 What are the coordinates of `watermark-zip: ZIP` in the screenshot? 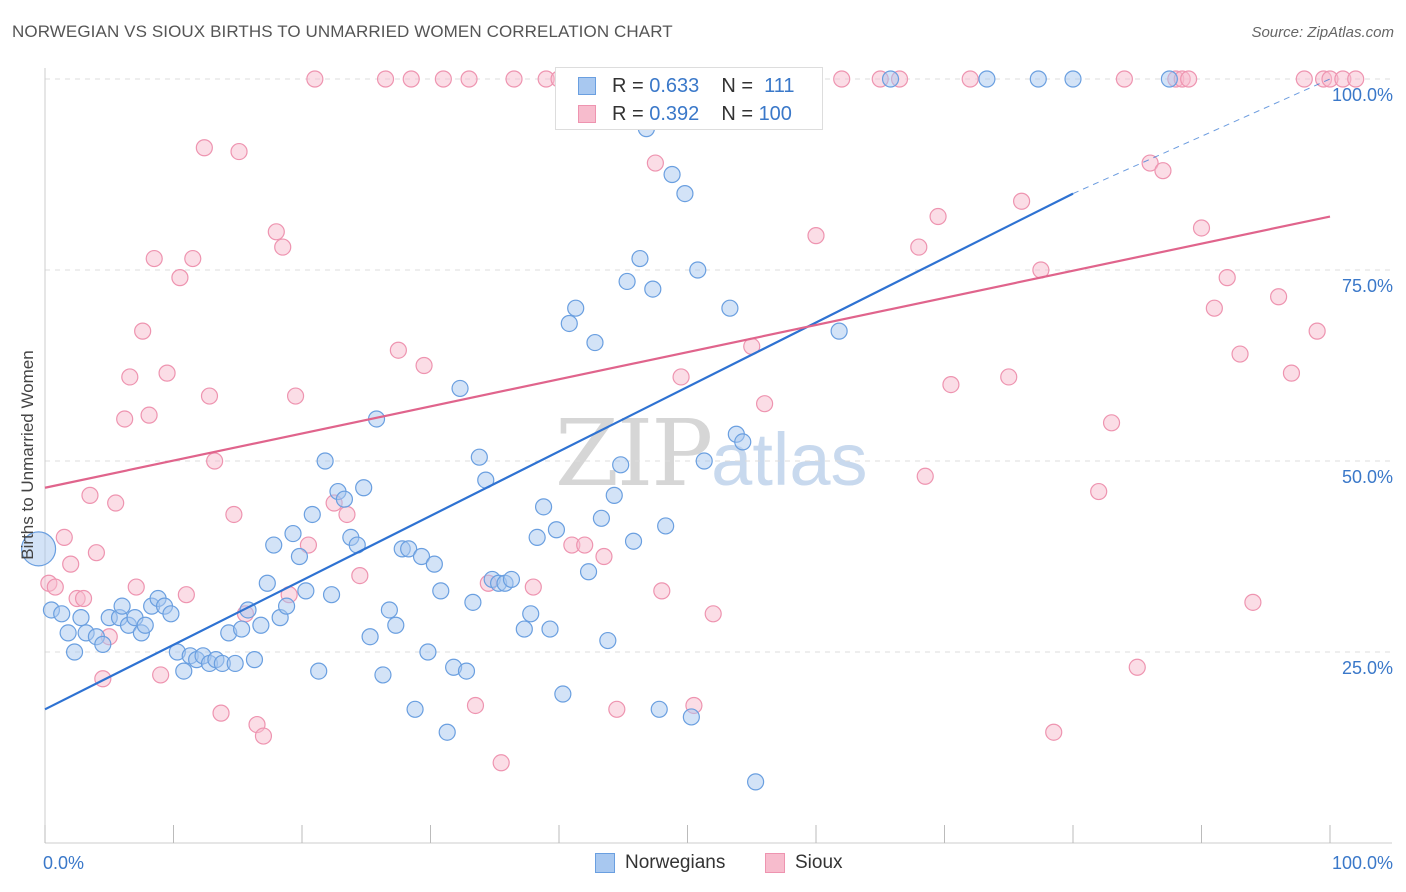 It's located at (634, 453).